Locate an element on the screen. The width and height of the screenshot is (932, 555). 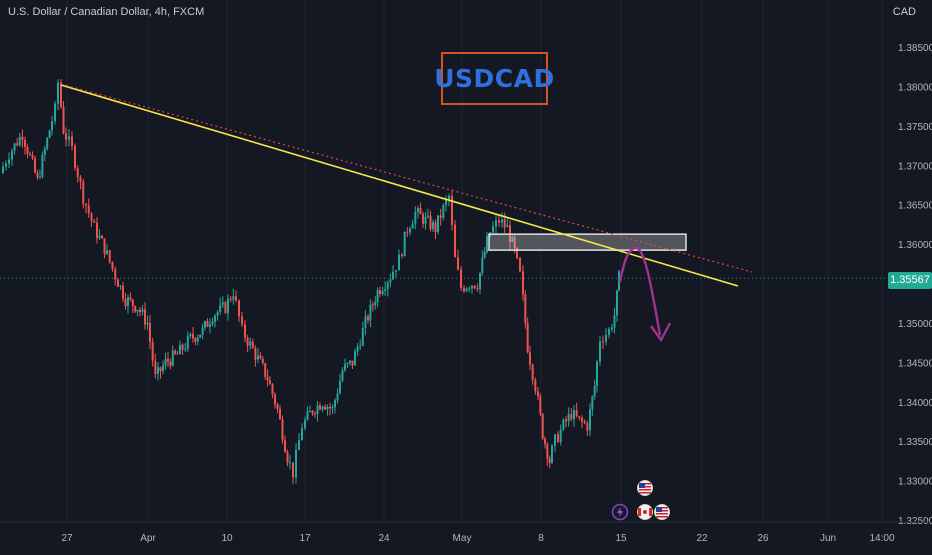
events-row is located at coordinates (640, 500).